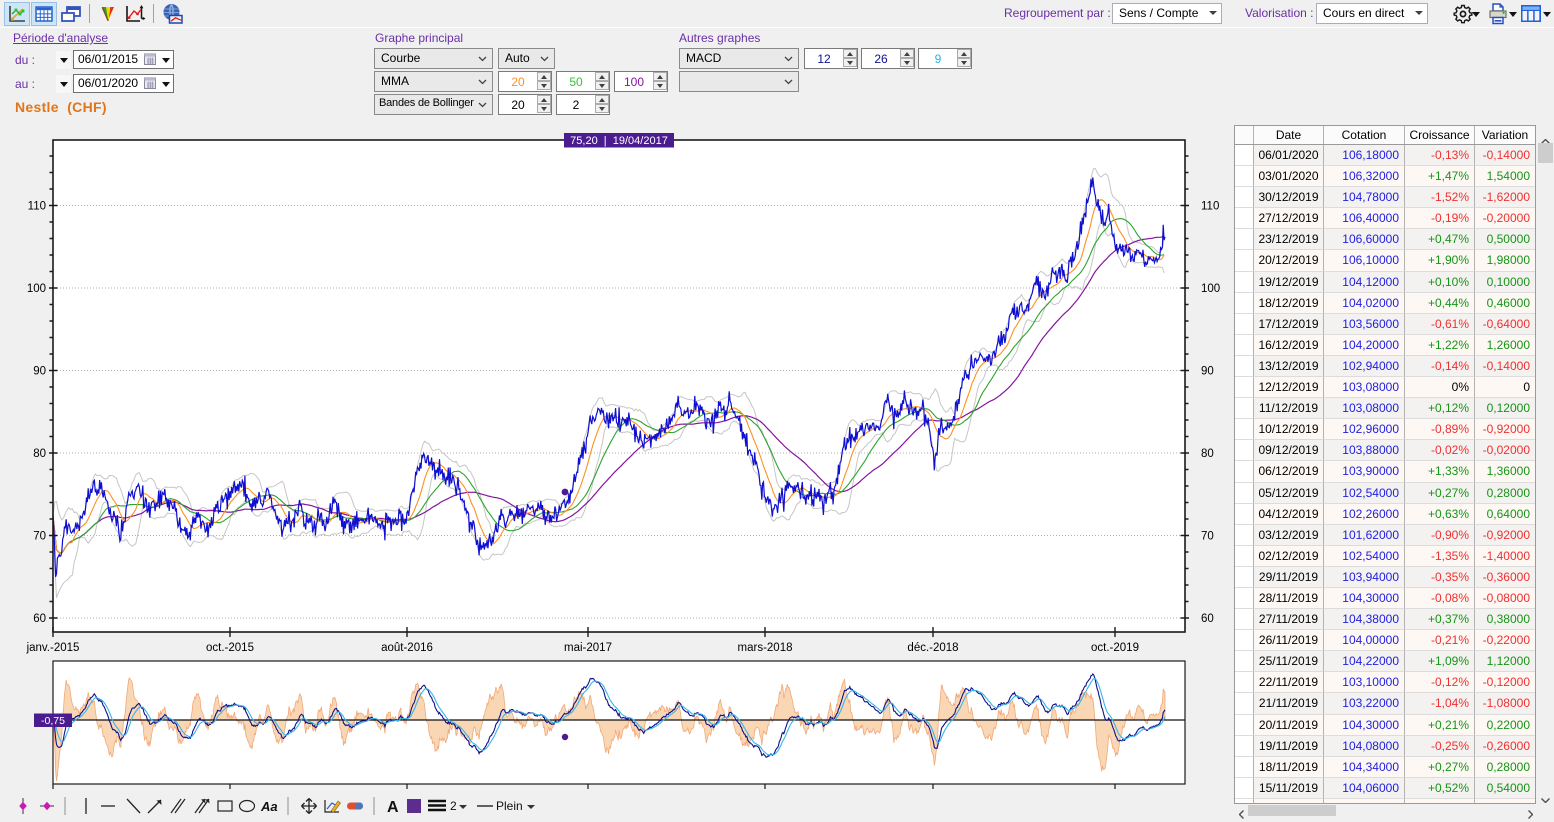 The height and width of the screenshot is (822, 1554). Describe the element at coordinates (269, 806) in the screenshot. I see `svg-text: Aa` at that location.